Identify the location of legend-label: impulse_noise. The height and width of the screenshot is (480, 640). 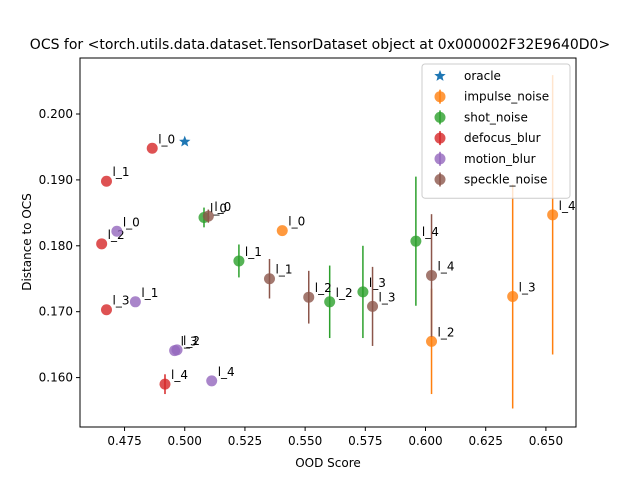
(506, 97).